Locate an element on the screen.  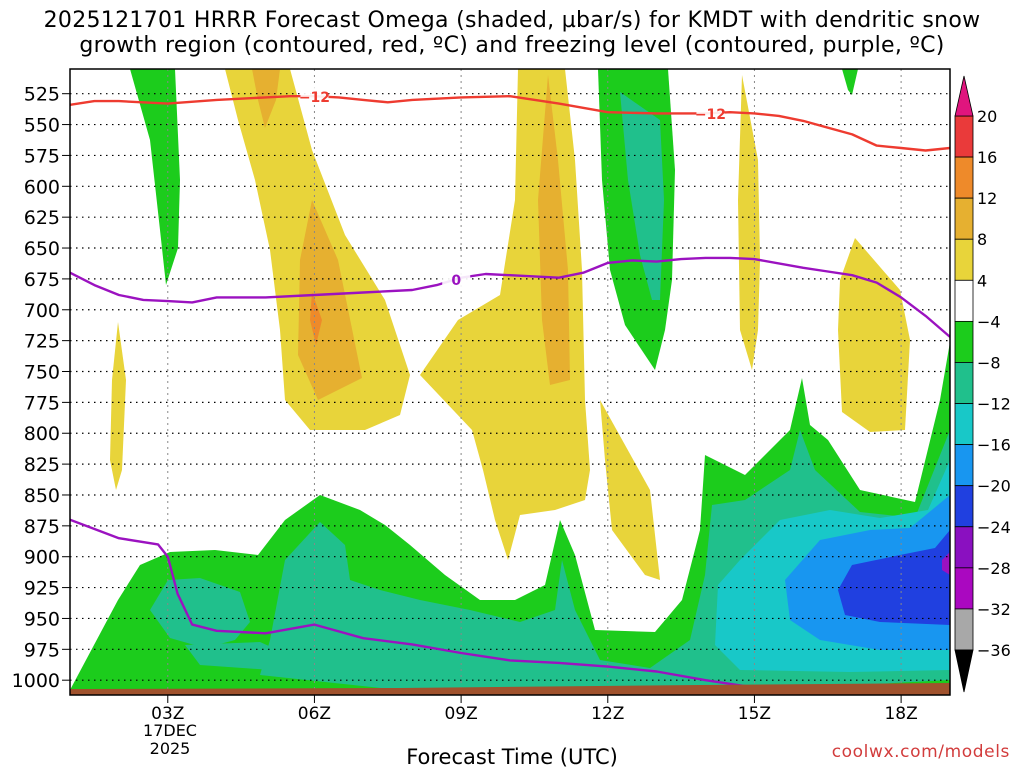
date-label-day: 17DEC is located at coordinates (170, 730).